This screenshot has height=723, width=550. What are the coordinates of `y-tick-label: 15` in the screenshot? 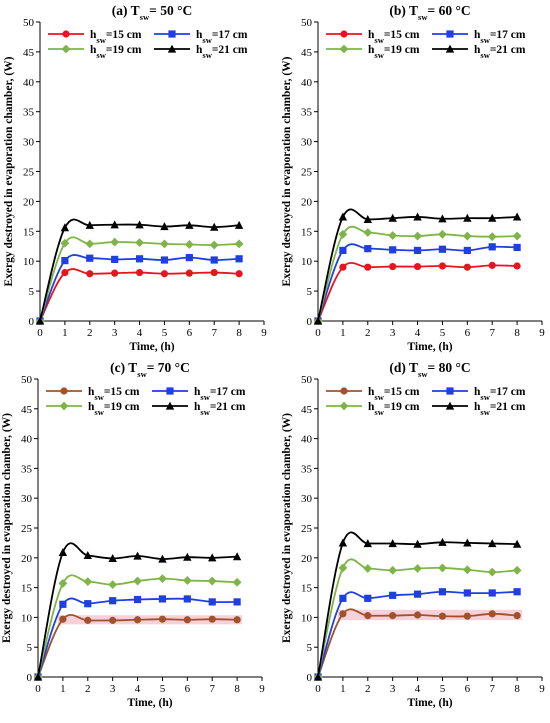 It's located at (29, 232).